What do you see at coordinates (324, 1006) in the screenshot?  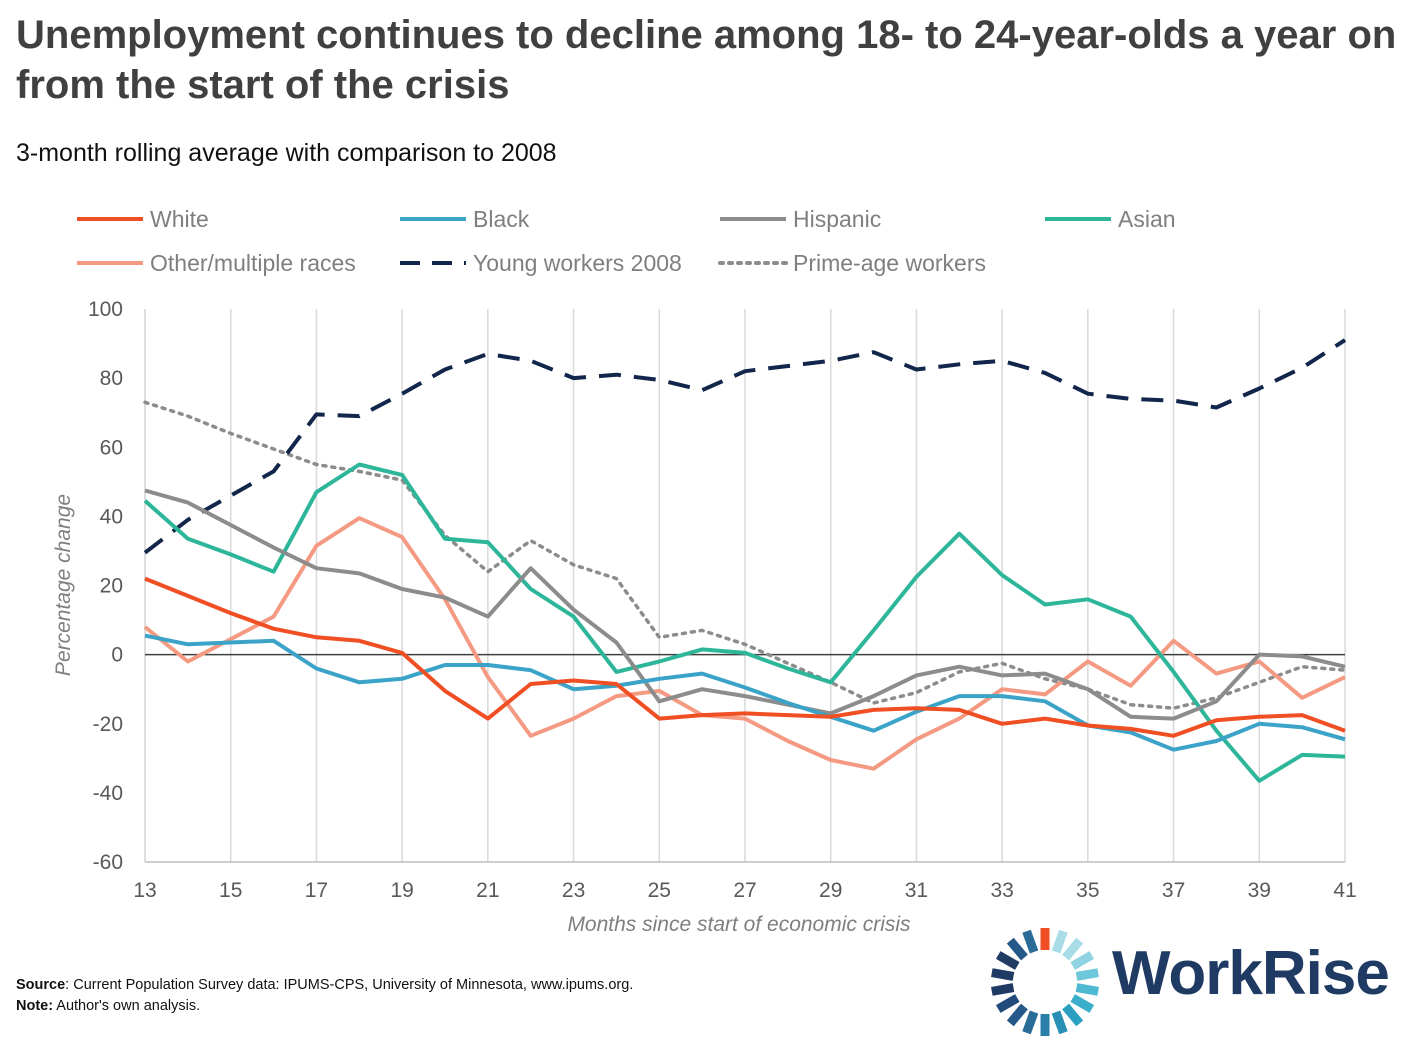 I see `note-line: Note: Author's own analysis.` at bounding box center [324, 1006].